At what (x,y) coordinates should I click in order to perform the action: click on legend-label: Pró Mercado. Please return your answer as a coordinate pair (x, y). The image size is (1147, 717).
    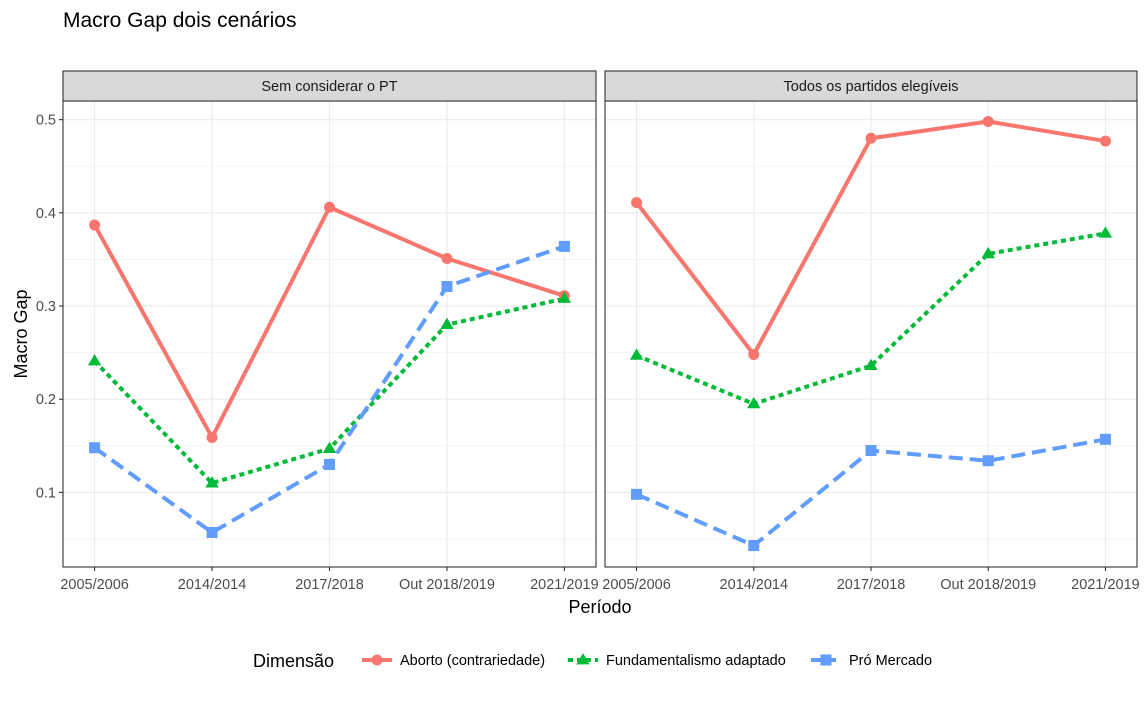
    Looking at the image, I should click on (890, 661).